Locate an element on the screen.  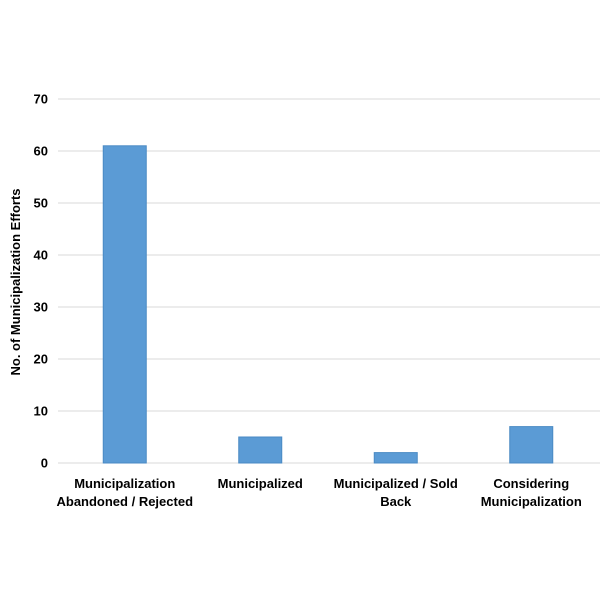
y-tick-label: 50 is located at coordinates (41, 203).